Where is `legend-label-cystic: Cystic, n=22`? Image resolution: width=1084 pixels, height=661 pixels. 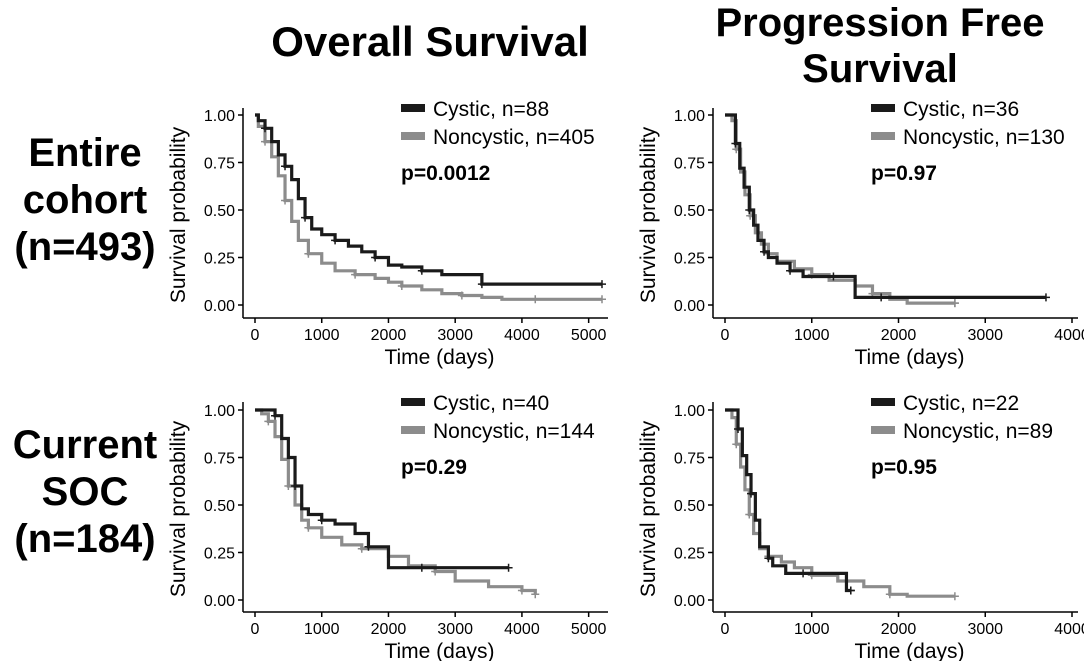
legend-label-cystic: Cystic, n=22 is located at coordinates (961, 403).